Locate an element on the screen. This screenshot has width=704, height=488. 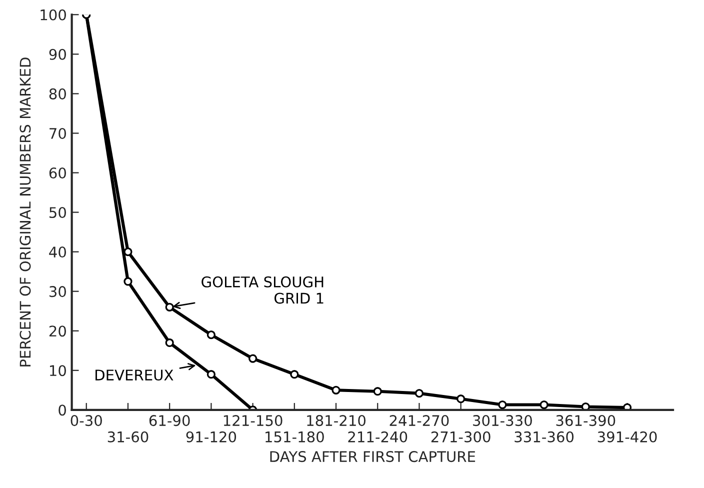
legend-label: DEVEREUX is located at coordinates (135, 375).